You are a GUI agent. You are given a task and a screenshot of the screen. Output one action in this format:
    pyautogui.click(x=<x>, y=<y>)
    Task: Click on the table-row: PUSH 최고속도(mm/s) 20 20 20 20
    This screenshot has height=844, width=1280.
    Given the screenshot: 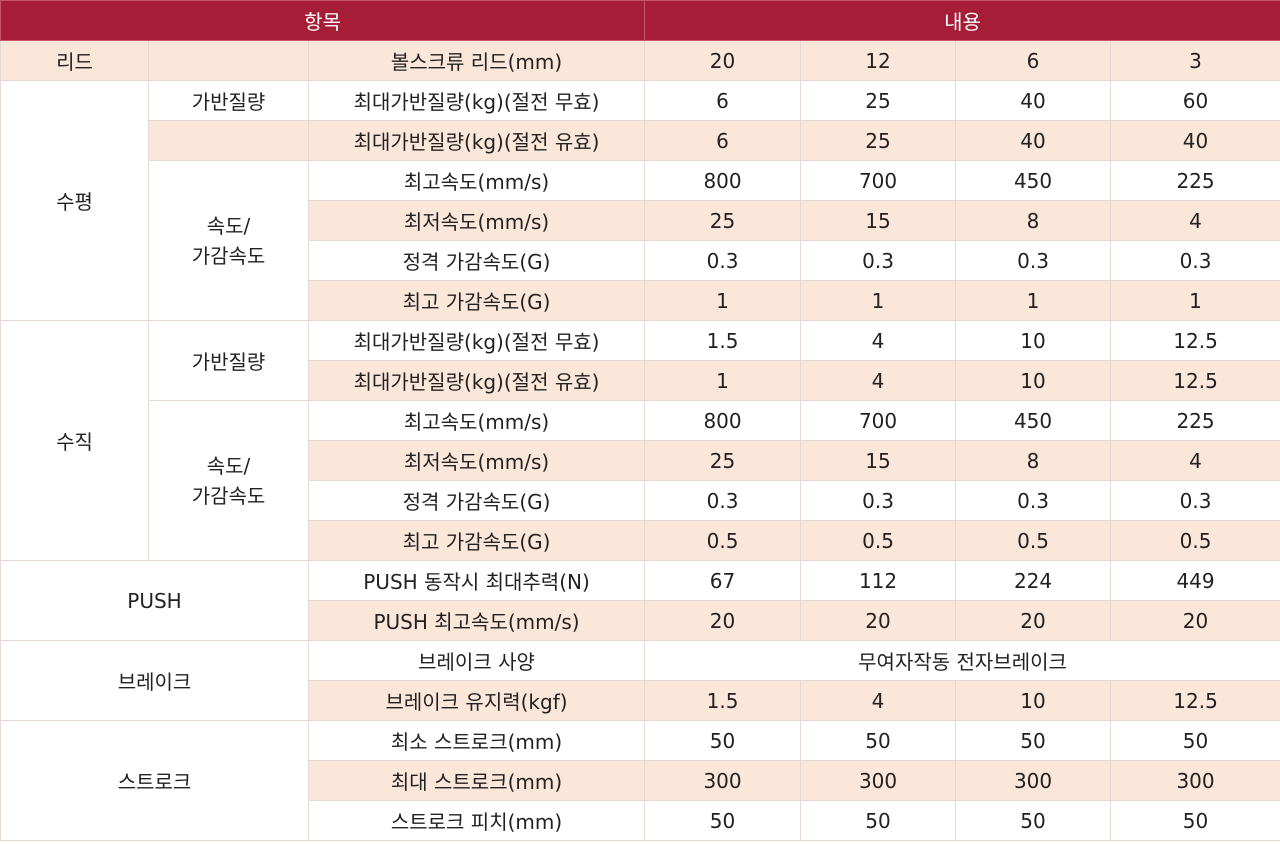 What is the action you would take?
    pyautogui.click(x=640, y=620)
    